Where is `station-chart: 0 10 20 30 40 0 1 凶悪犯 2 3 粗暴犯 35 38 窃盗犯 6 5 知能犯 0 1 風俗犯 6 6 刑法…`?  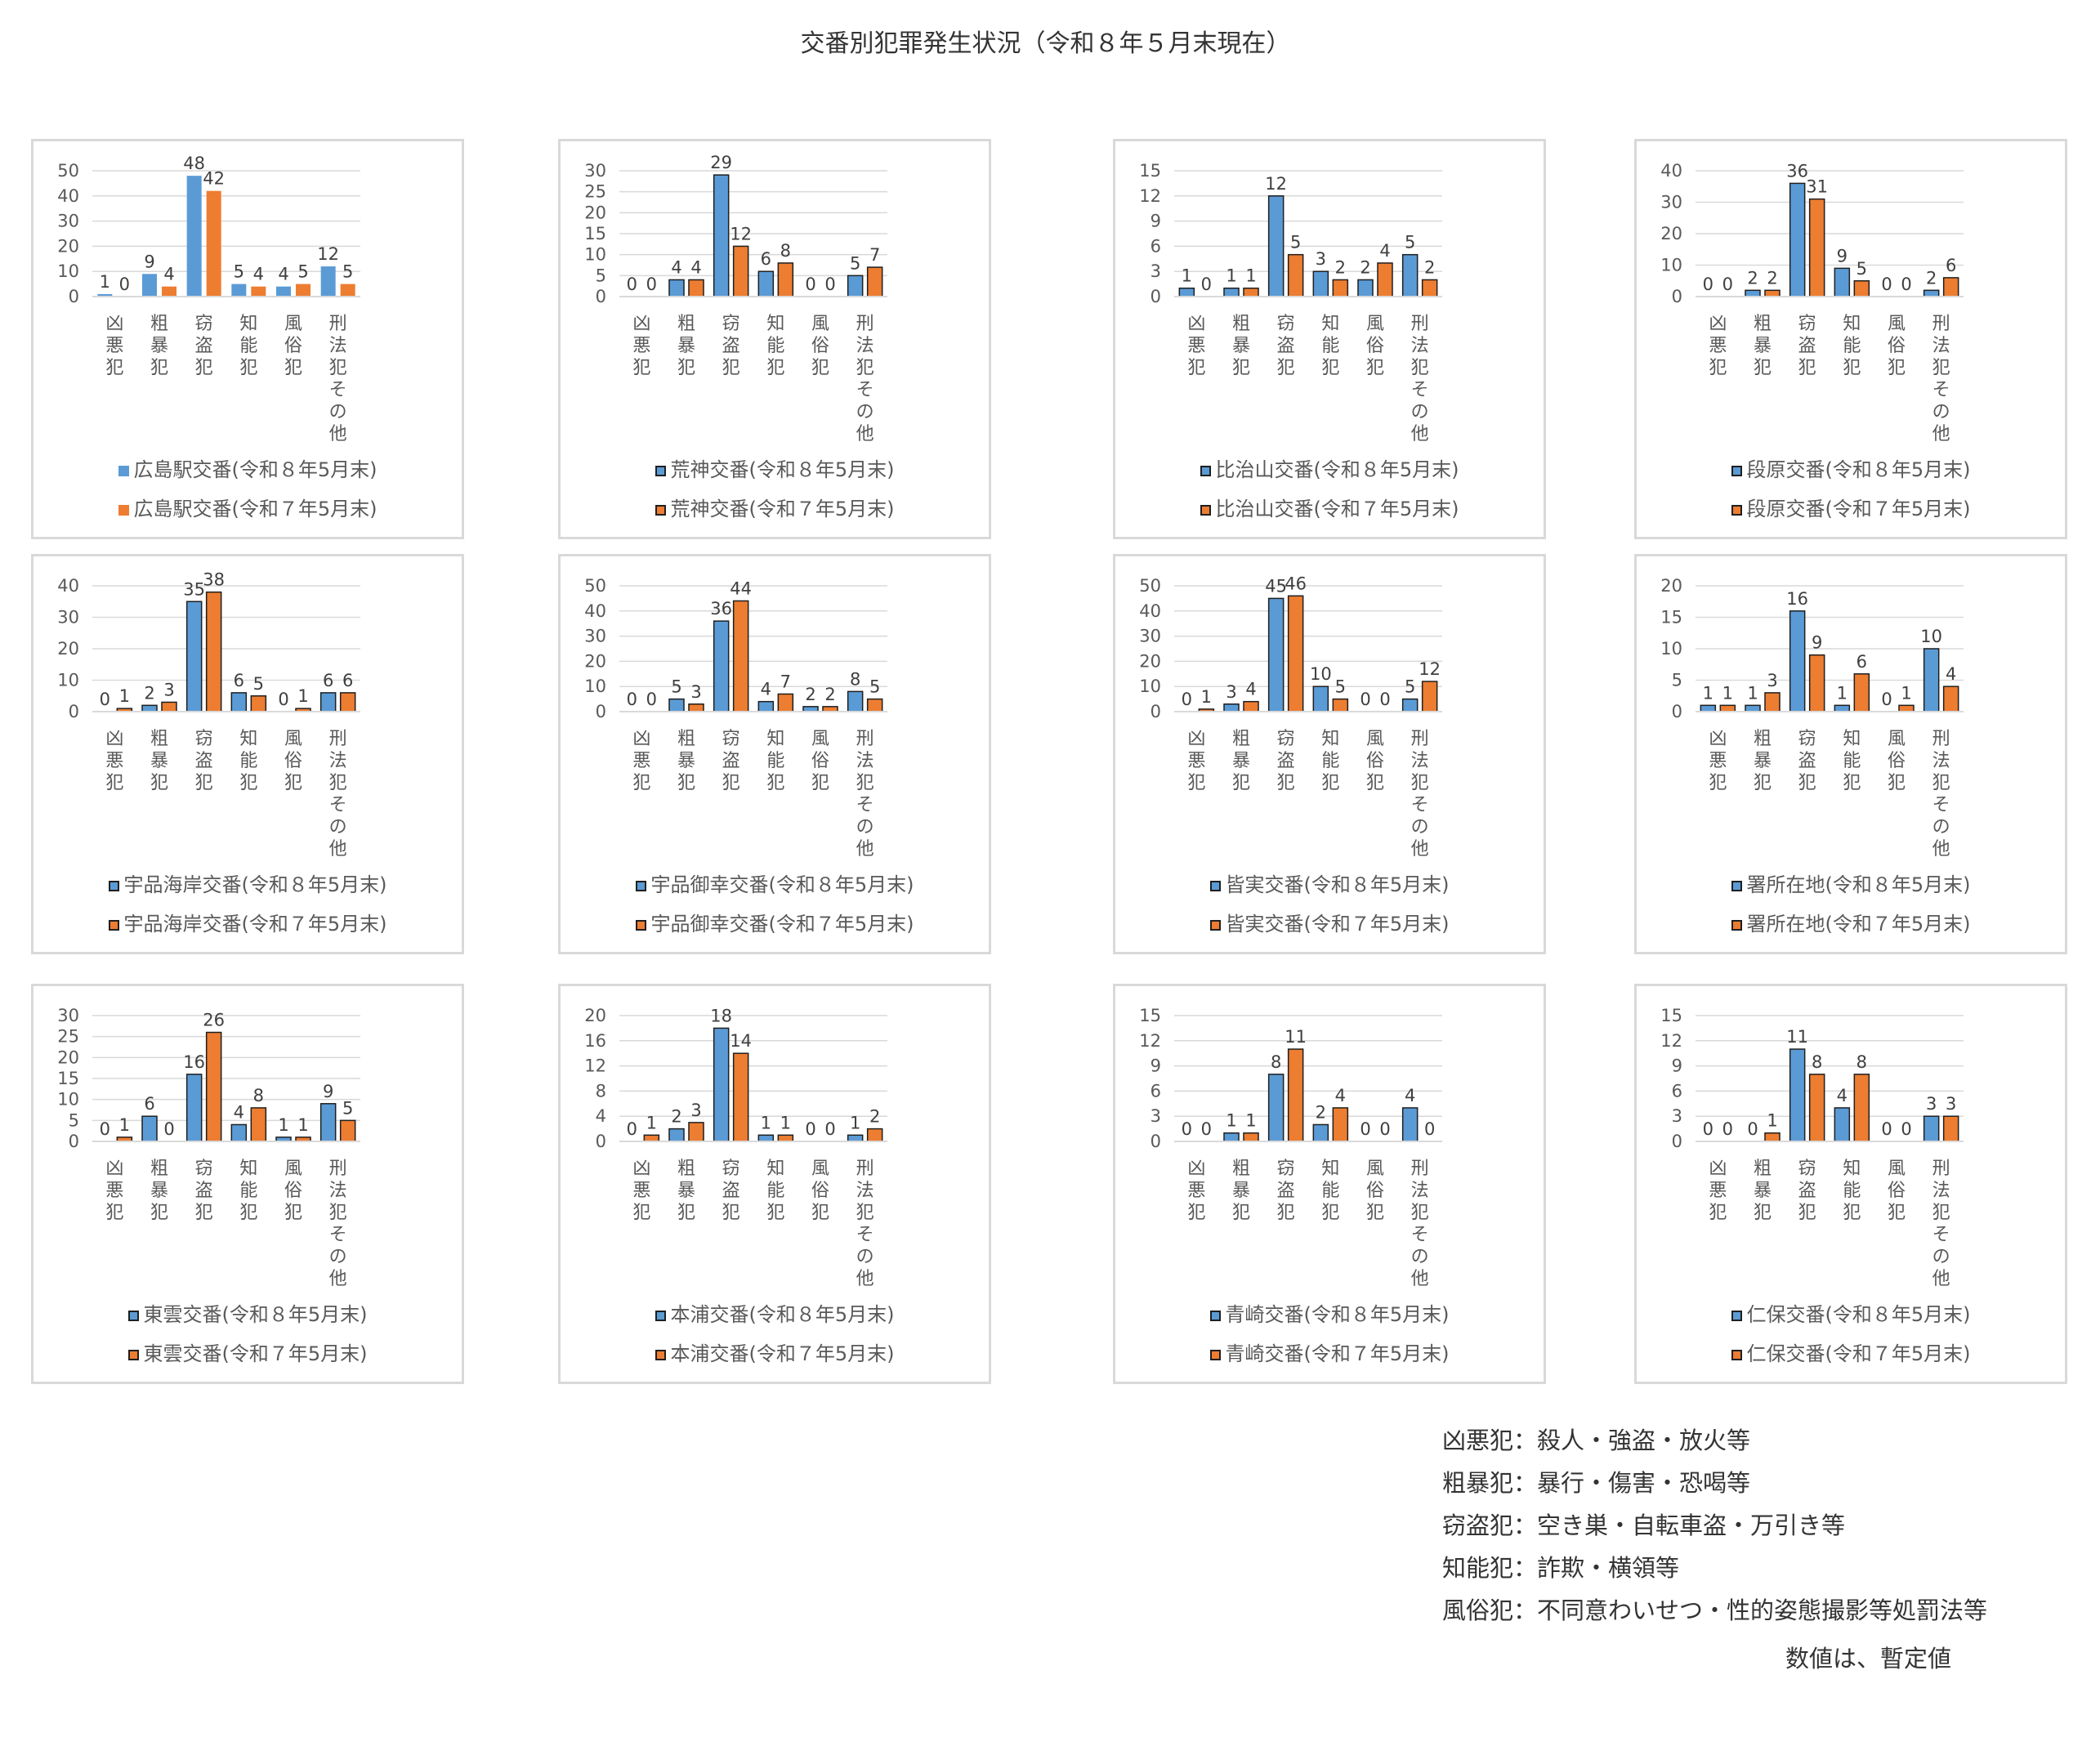
station-chart: 0 10 20 30 40 0 1 凶悪犯 2 3 粗暴犯 35 38 窃盗犯 6 5 知能犯 0 1 風俗犯 6 6 刑法… is located at coordinates (248, 754).